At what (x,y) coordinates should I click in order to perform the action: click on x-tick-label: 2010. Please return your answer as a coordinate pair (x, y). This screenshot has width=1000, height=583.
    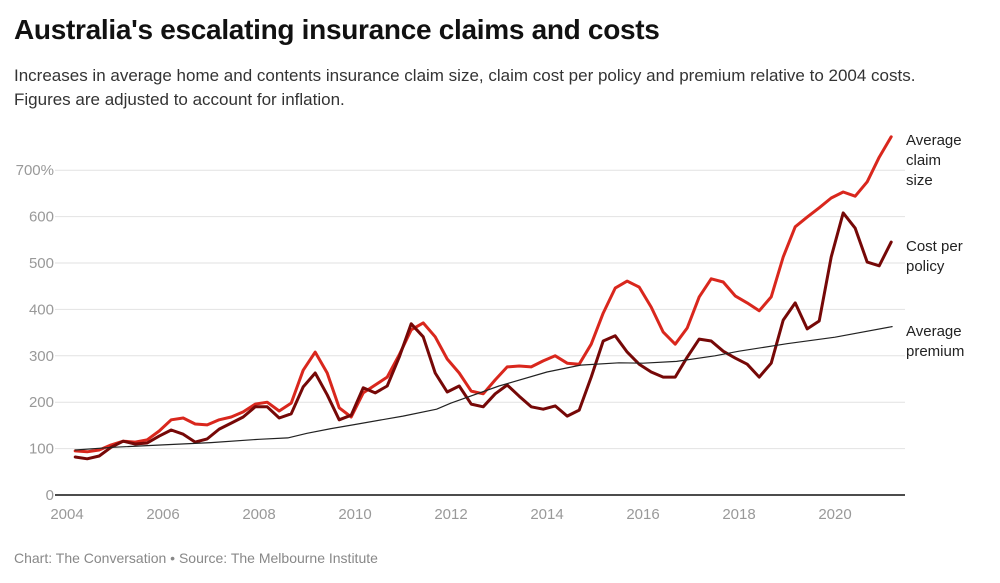
    Looking at the image, I should click on (354, 514).